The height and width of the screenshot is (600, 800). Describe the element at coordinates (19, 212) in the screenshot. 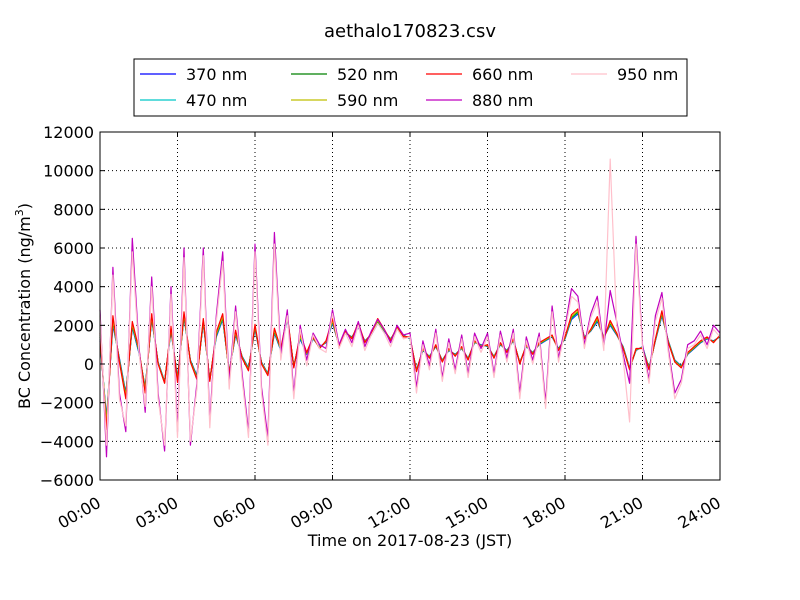

I see `y-axis-label-superscript: 3` at that location.